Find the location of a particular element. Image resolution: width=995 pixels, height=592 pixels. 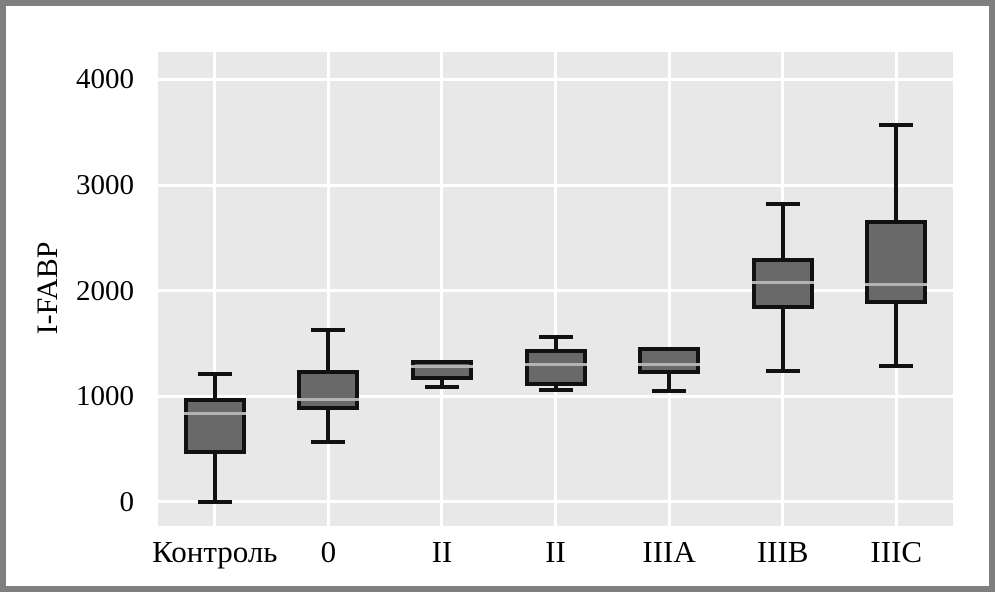

x-tick-label: IIIA is located at coordinates (669, 551).